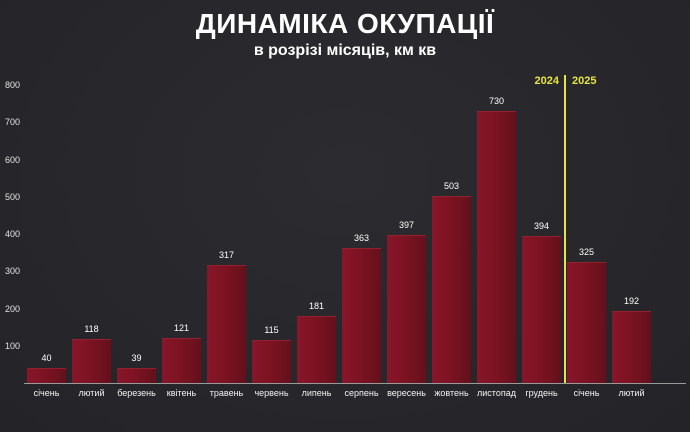 This screenshot has width=690, height=432. What do you see at coordinates (586, 251) in the screenshot?
I see `bar-value-label: 325` at bounding box center [586, 251].